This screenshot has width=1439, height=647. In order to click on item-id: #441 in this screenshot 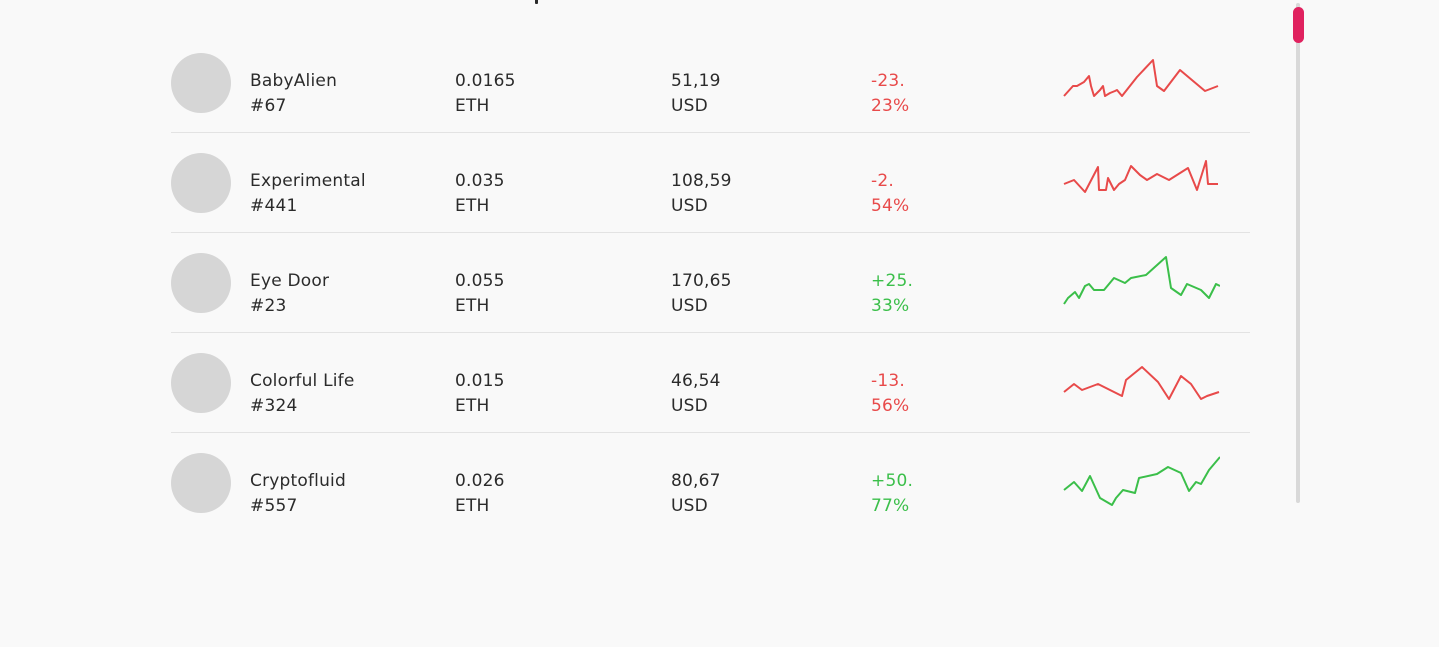, I will do `click(274, 206)`.